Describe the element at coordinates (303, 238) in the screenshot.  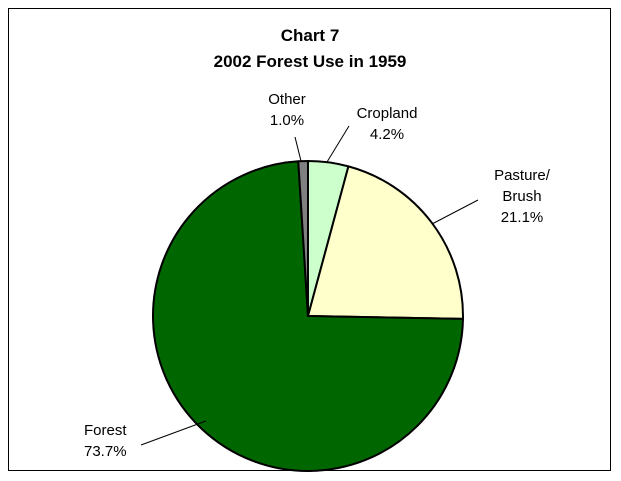
I see `pie-slice-other` at that location.